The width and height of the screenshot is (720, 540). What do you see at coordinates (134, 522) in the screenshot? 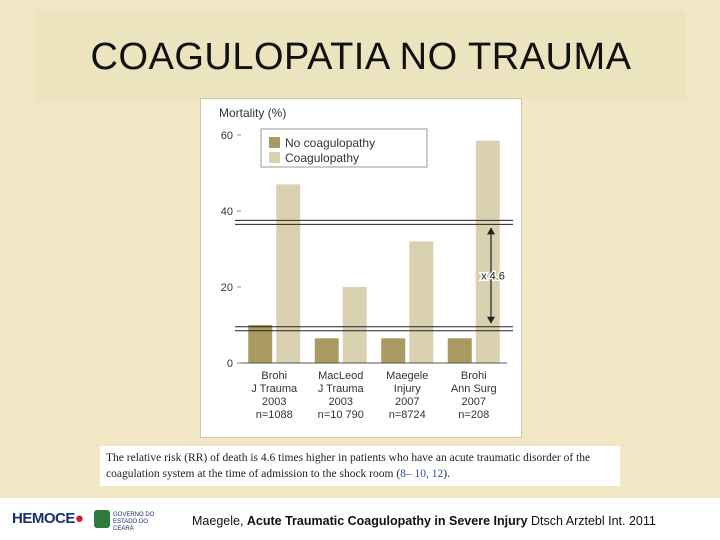
I see `government-logo-text: GOVERNO DO ESTADO DO CEARÁ` at bounding box center [134, 522].